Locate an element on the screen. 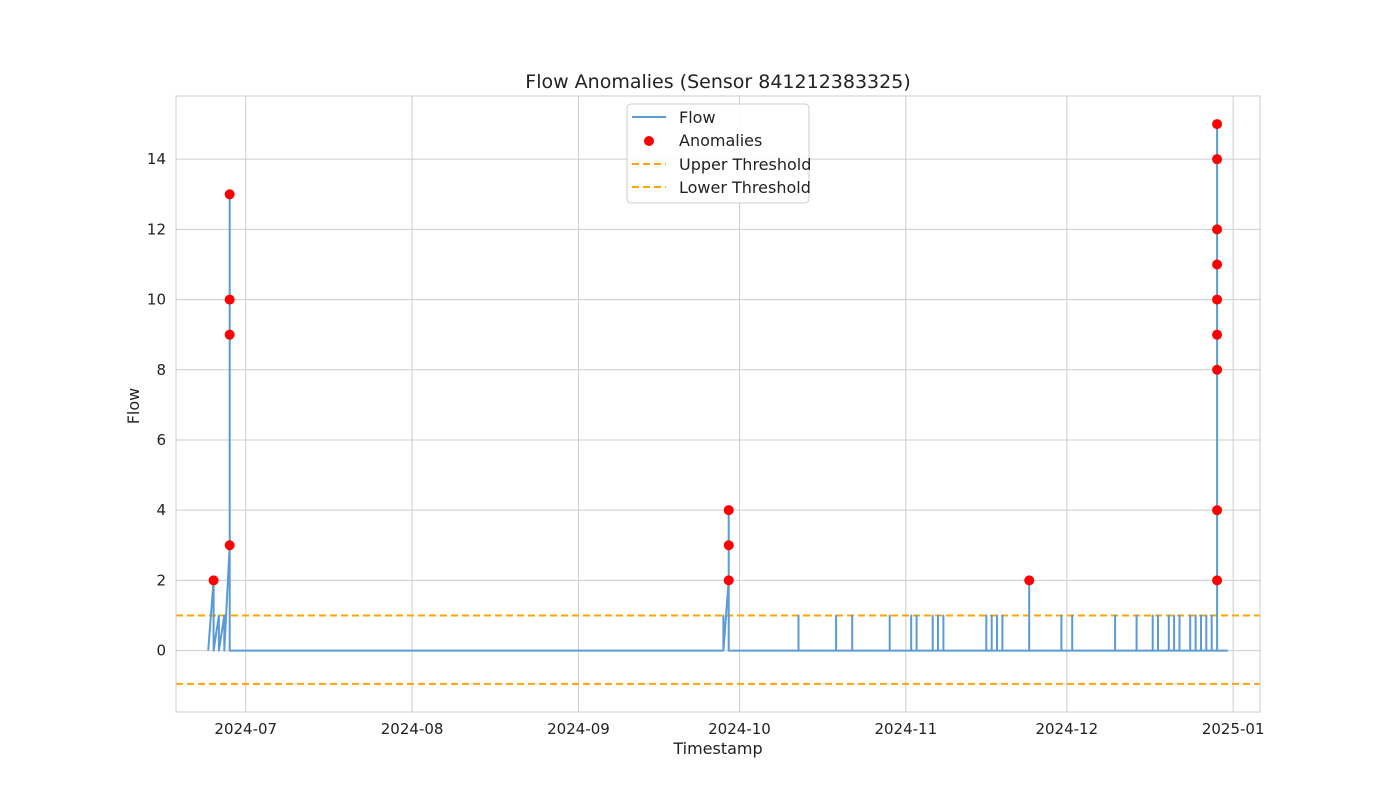 Image resolution: width=1400 pixels, height=800 pixels. y-axis-label: Flow is located at coordinates (133, 406).